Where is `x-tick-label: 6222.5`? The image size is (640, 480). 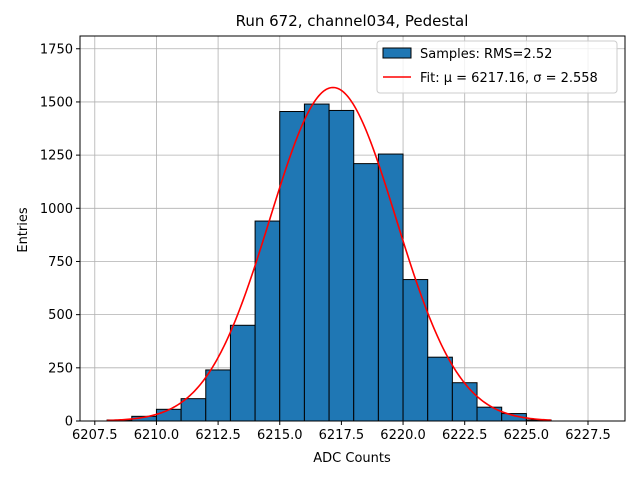 x-tick-label: 6222.5 is located at coordinates (465, 435).